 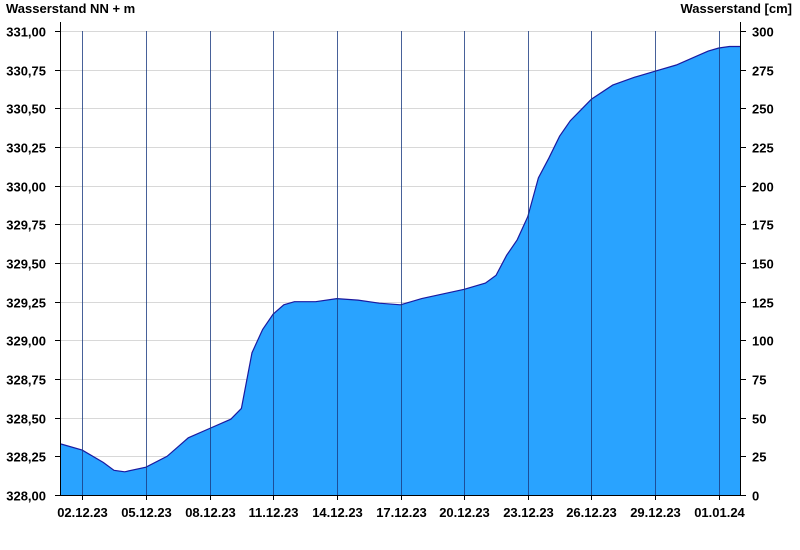 What do you see at coordinates (737, 8) in the screenshot?
I see `right-axis-label: Wasserstand [cm]` at bounding box center [737, 8].